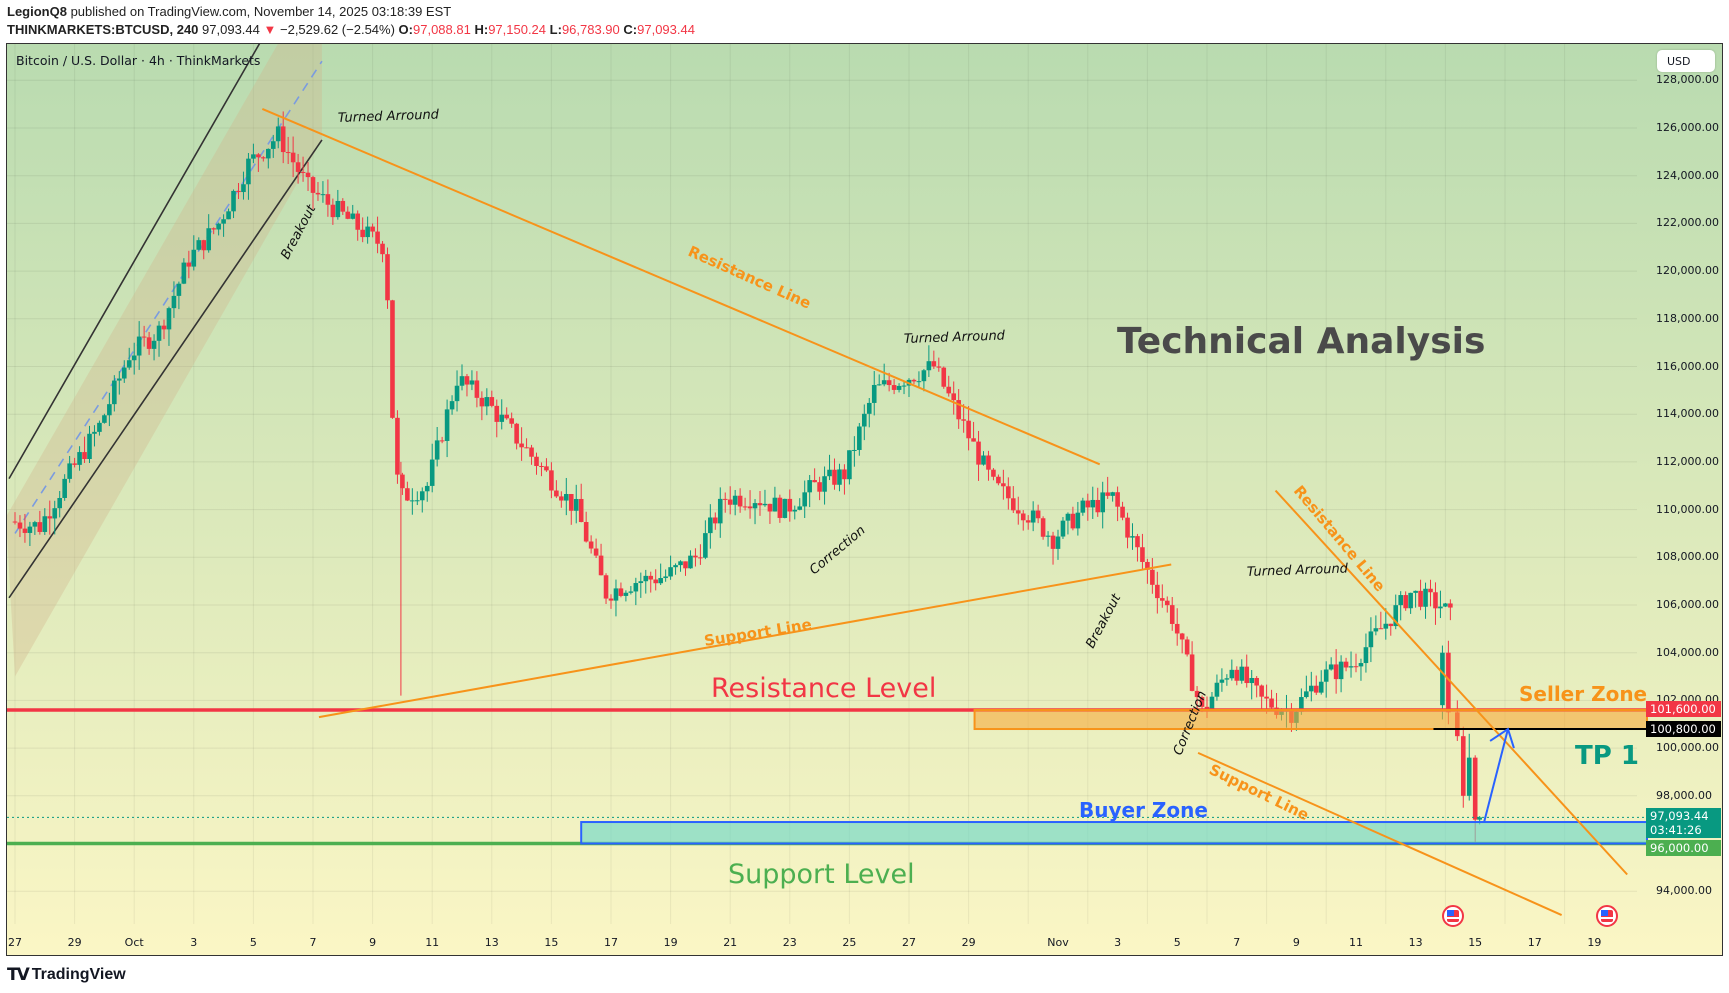 The height and width of the screenshot is (993, 1729). Describe the element at coordinates (231, 29) in the screenshot. I see `last-price: 97,093.44` at that location.